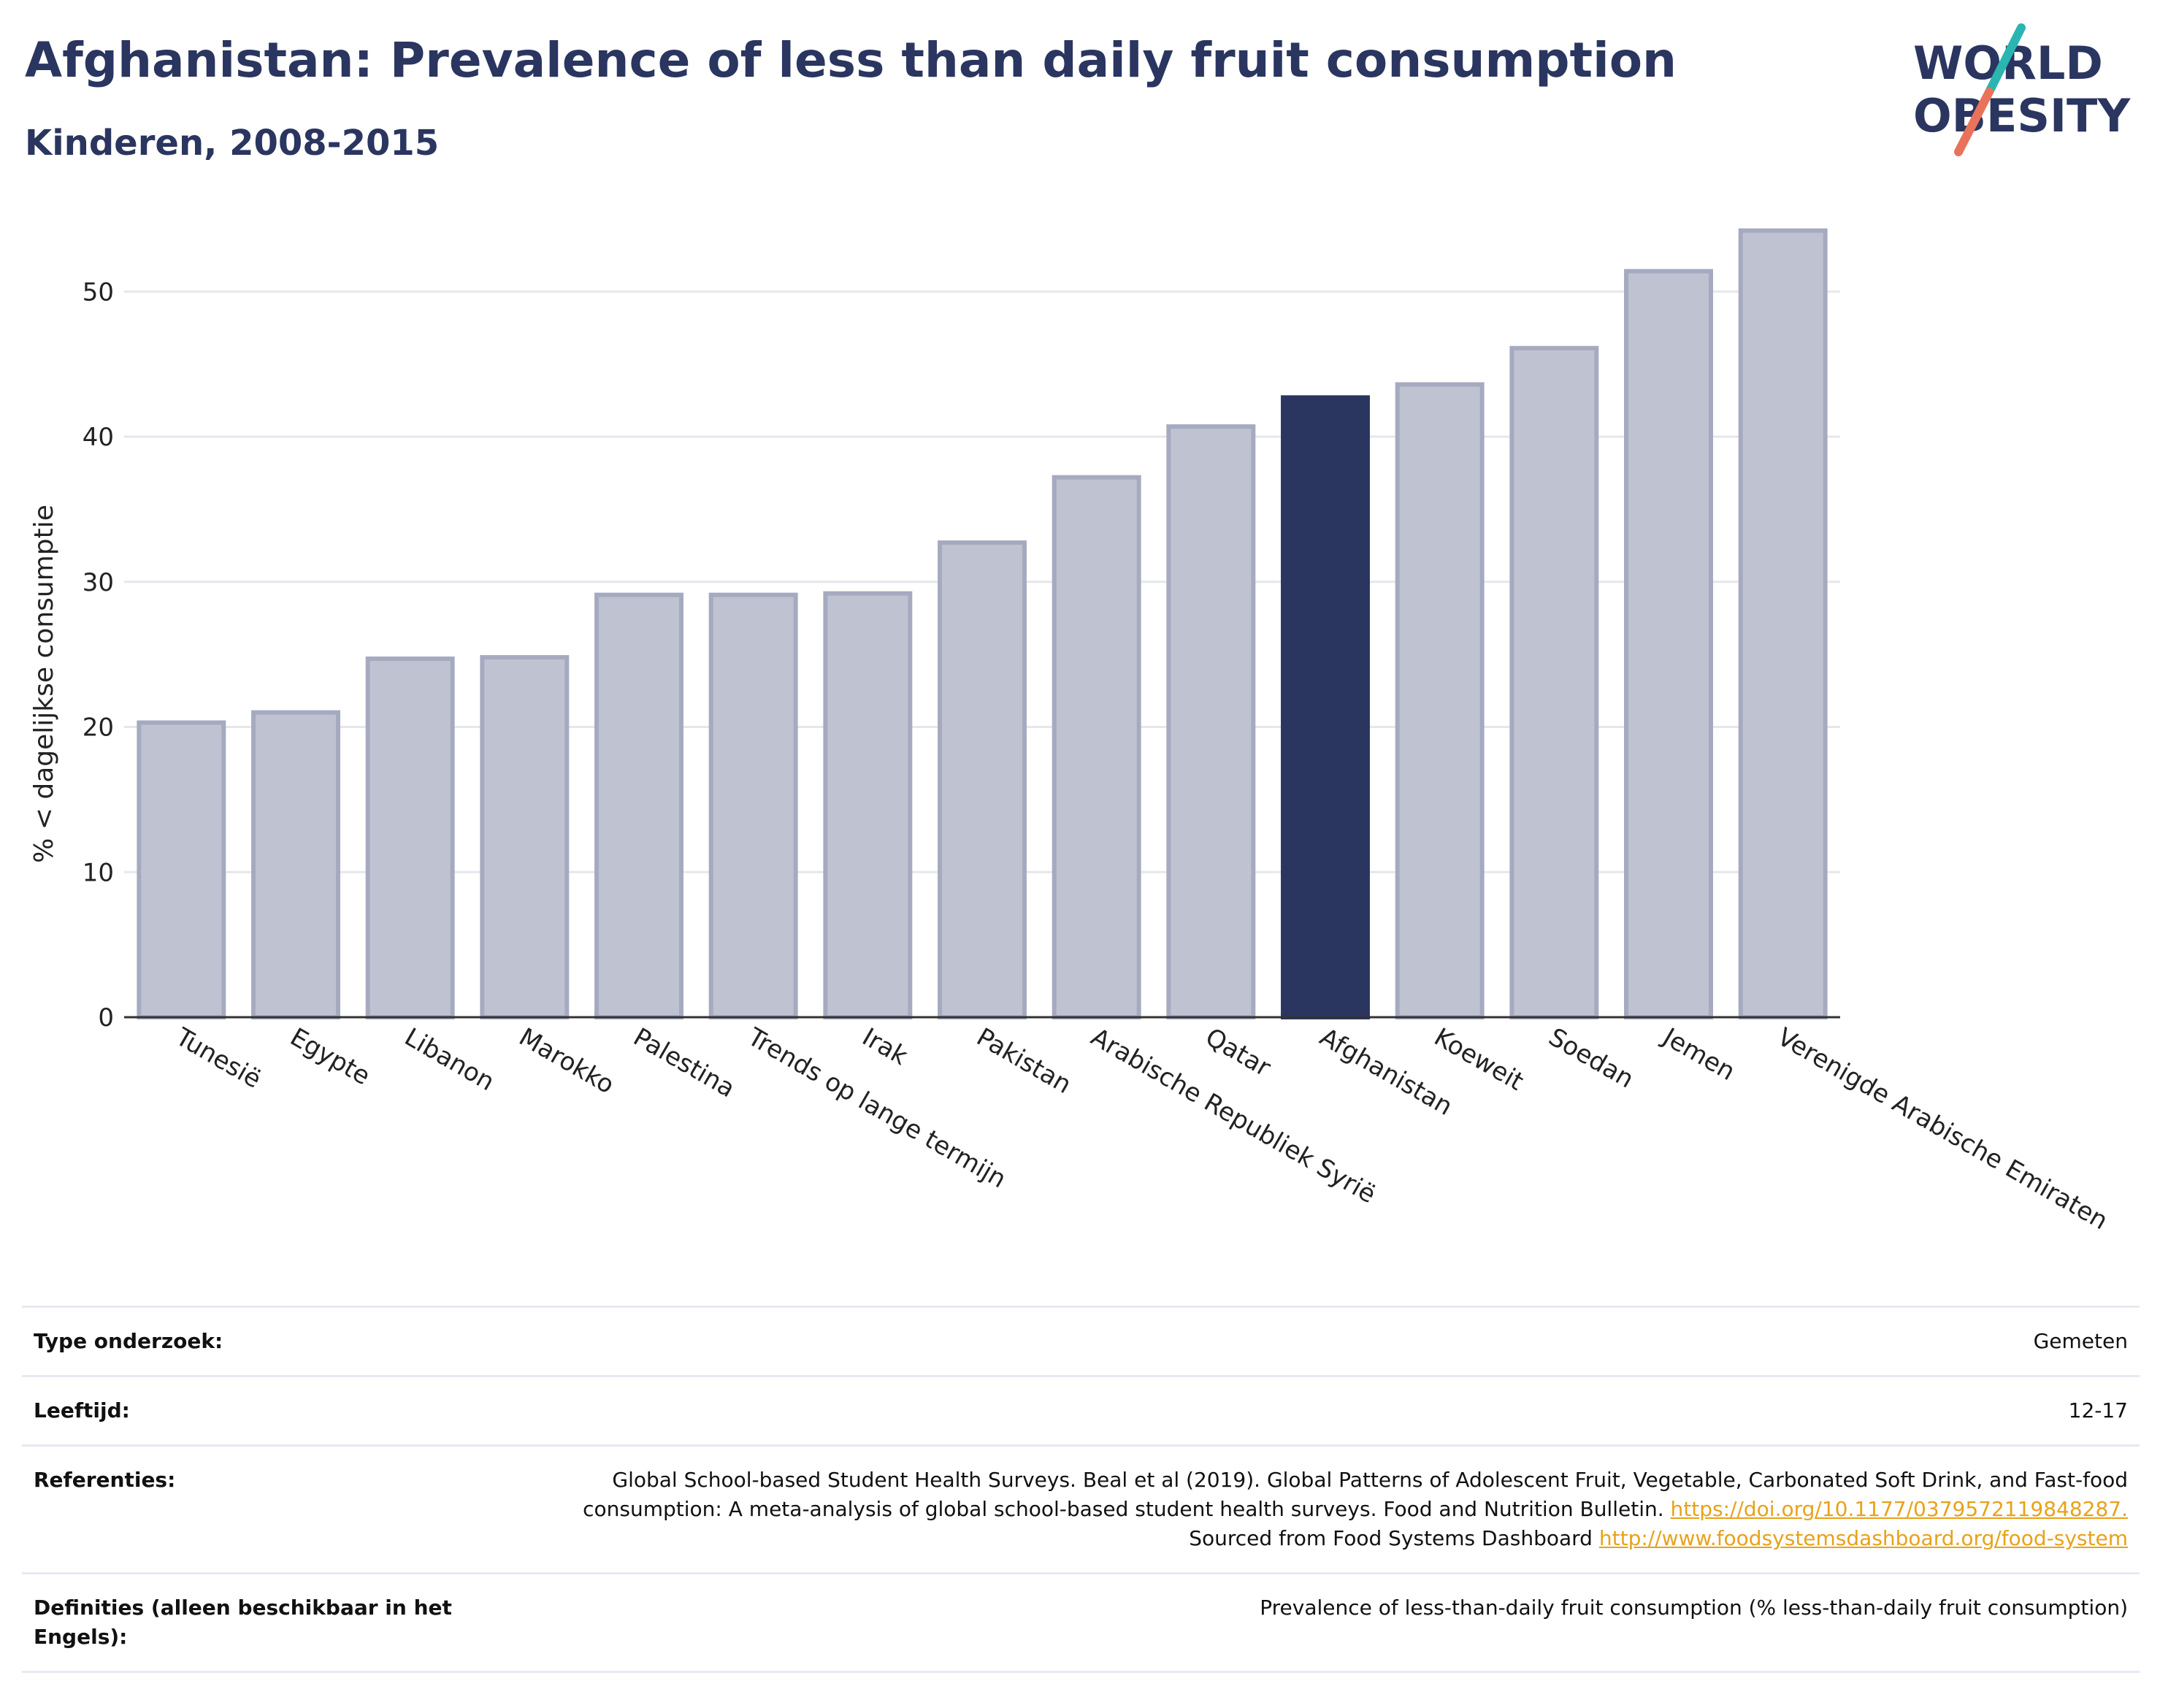 The width and height of the screenshot is (2160, 1708). Describe the element at coordinates (105, 1480) in the screenshot. I see `meta-key: Referenties:` at that location.